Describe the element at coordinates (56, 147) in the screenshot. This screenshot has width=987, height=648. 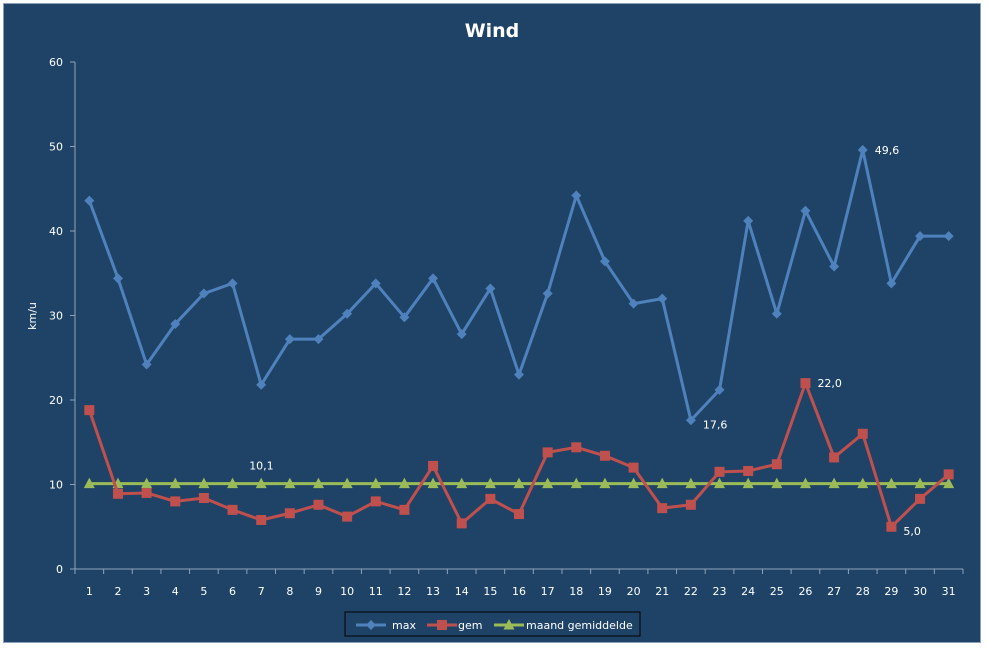
I see `y-tick-label: 50` at that location.